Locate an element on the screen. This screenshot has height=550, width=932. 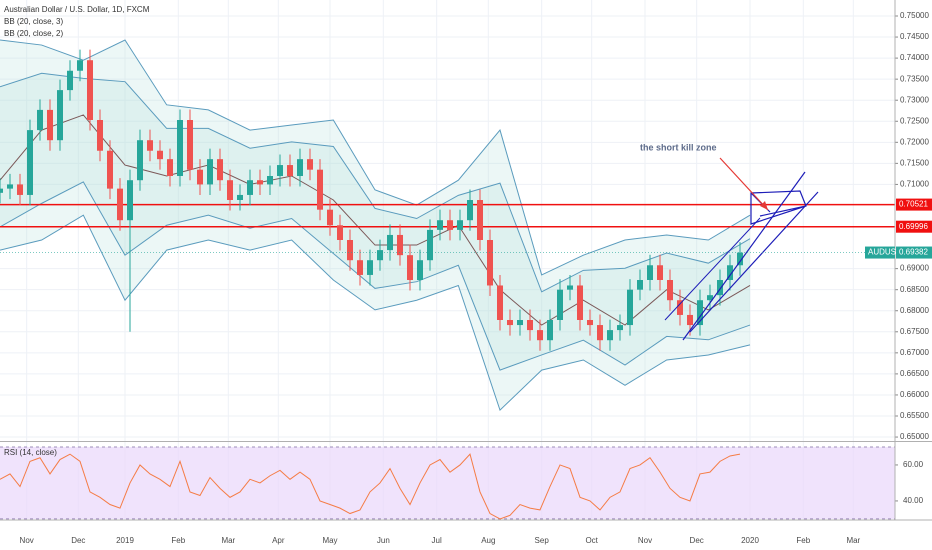
annotation: the short kill zone is located at coordinates (678, 147).